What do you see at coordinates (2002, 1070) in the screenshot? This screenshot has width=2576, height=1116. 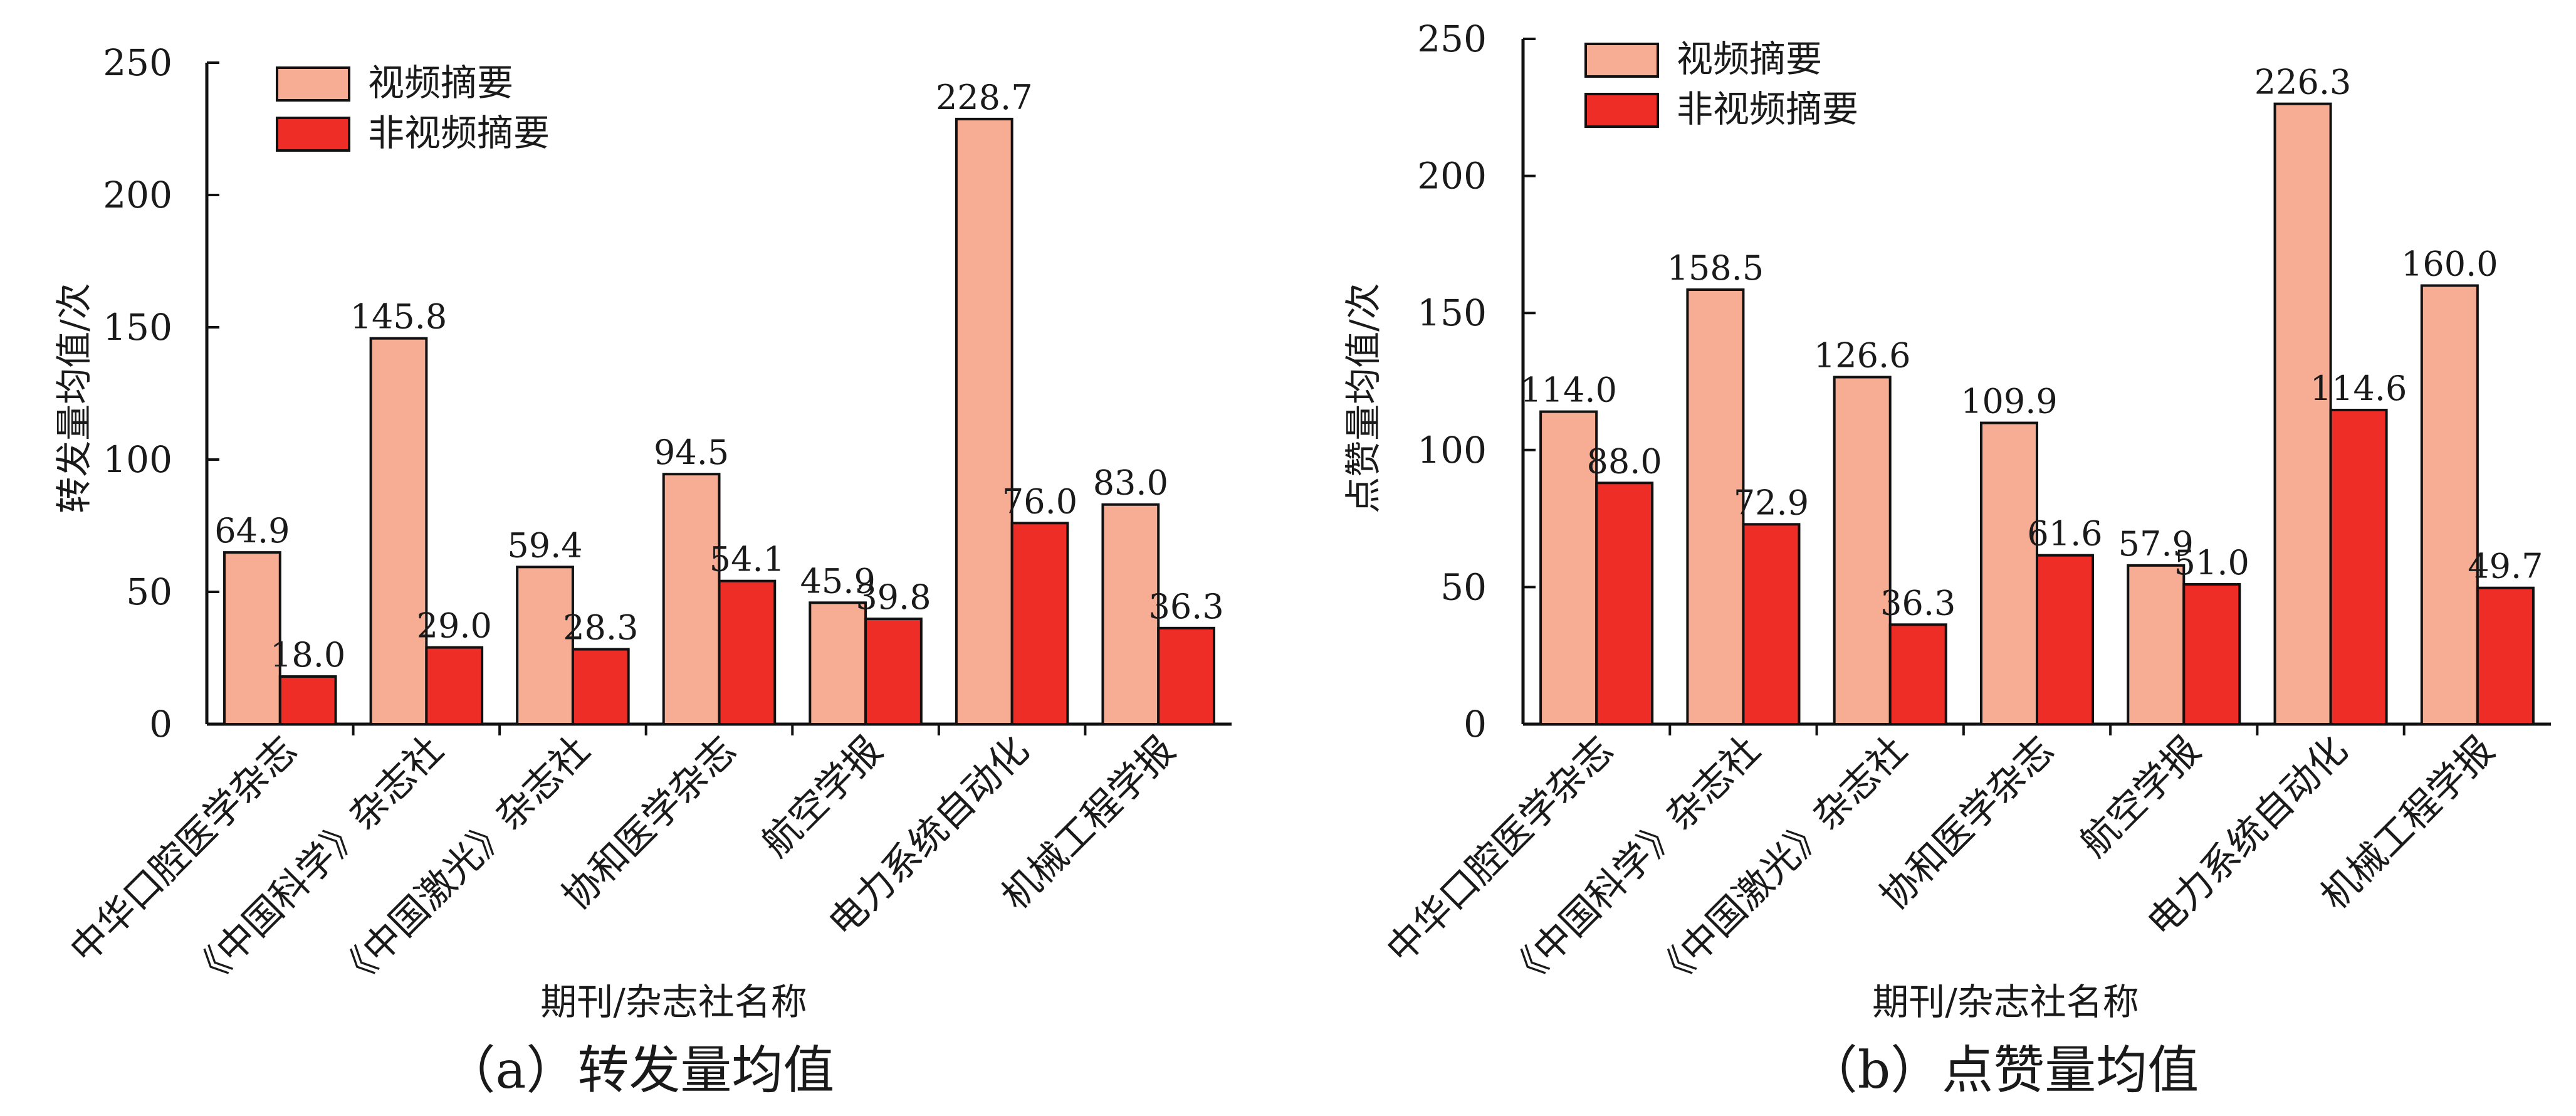 I see `chart-b-caption: （b）点赞量均值` at bounding box center [2002, 1070].